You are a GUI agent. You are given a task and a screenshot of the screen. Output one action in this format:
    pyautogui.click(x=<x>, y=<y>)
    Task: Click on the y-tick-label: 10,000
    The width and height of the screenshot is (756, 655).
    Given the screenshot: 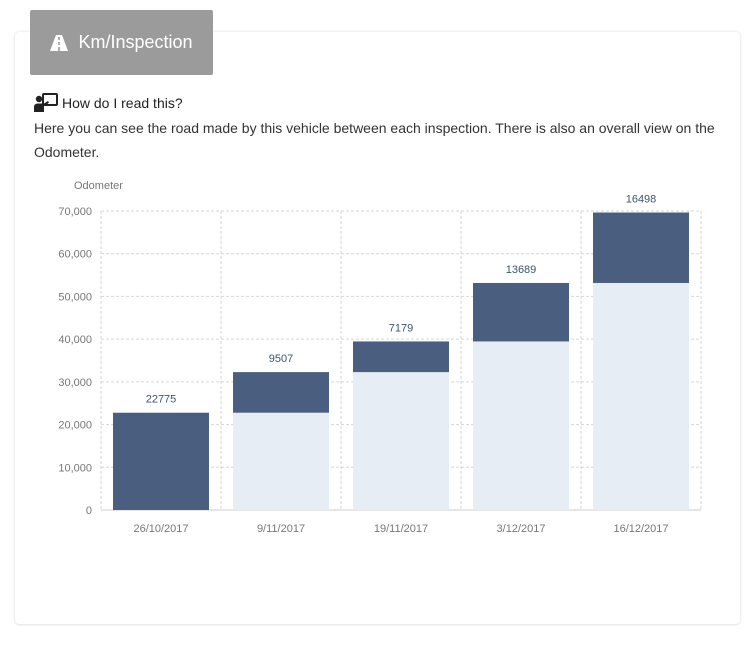 What is the action you would take?
    pyautogui.click(x=75, y=468)
    